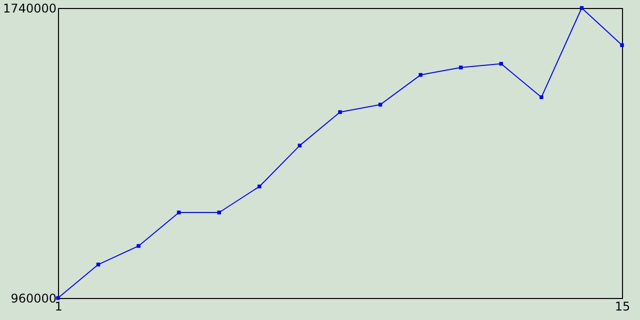  I want to click on y-tick-label: 960000, so click(33, 299).